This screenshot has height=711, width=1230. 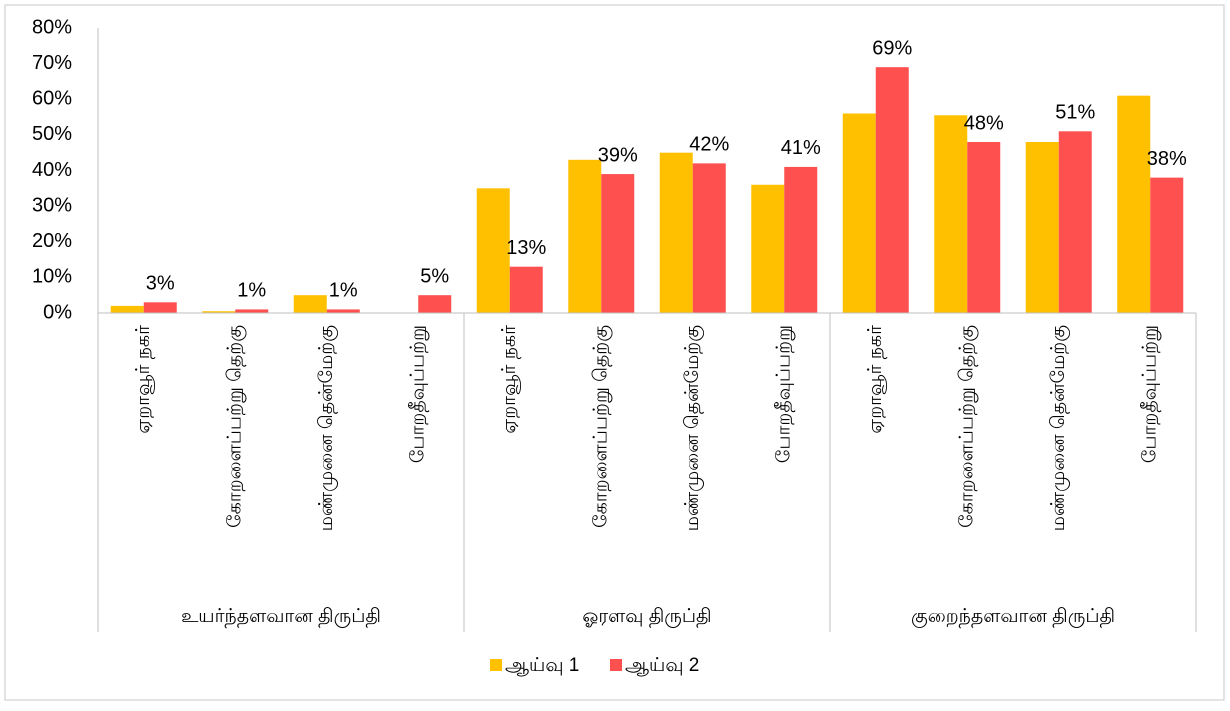 What do you see at coordinates (1167, 159) in the screenshot?
I see `value-label: 38%` at bounding box center [1167, 159].